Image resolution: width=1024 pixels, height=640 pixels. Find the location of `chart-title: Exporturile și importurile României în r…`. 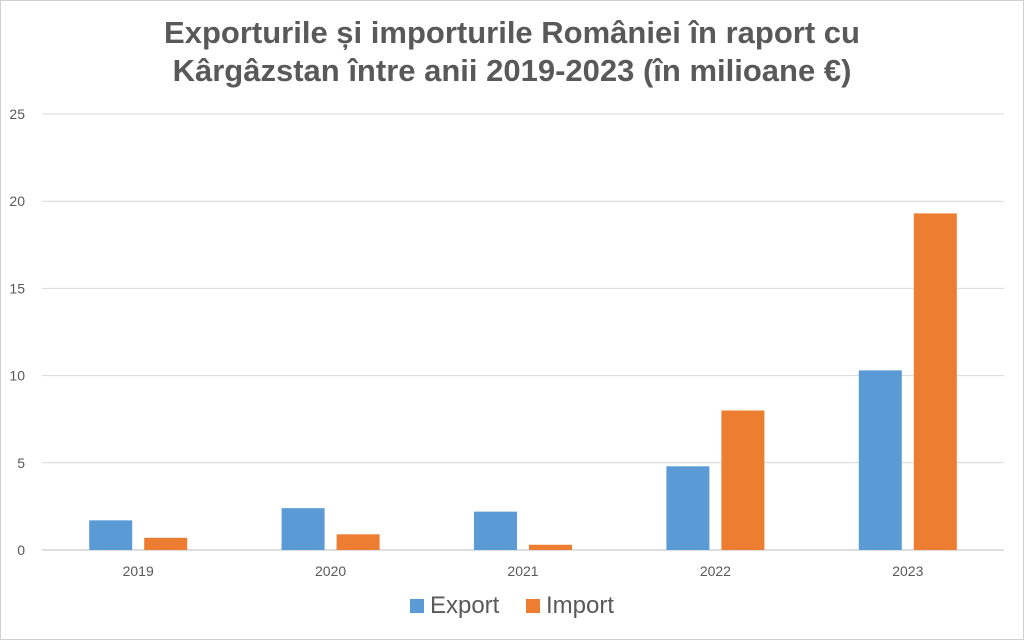

chart-title: Exporturile și importurile României în r… is located at coordinates (512, 52).